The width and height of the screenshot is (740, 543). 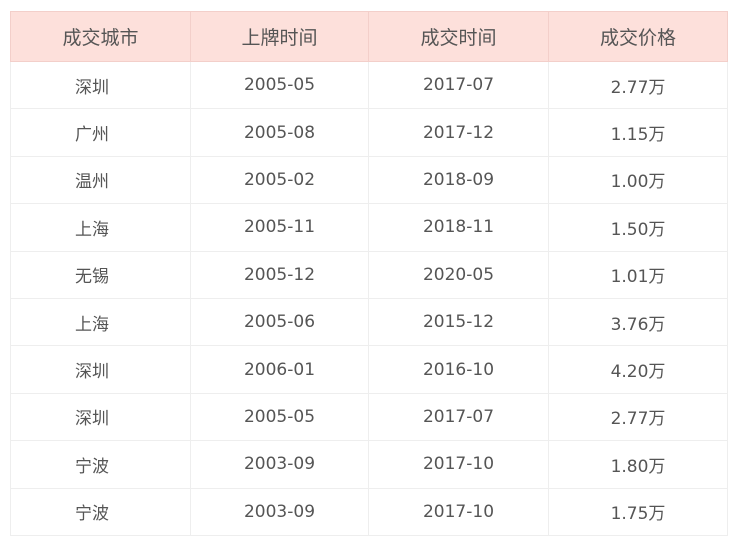 I want to click on header-price: 成交价格, so click(x=638, y=36).